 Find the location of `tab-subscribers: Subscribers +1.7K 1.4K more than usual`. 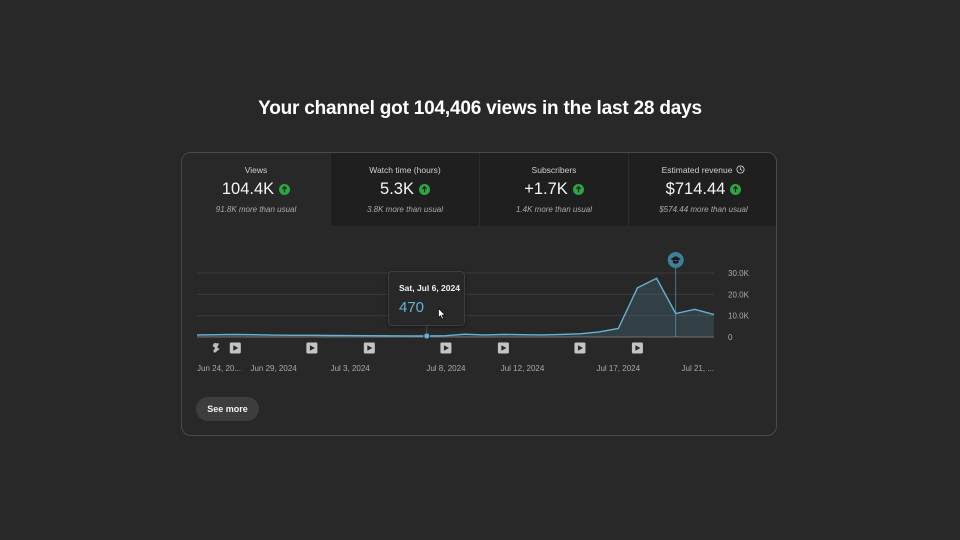

tab-subscribers: Subscribers +1.7K 1.4K more than usual is located at coordinates (554, 189).